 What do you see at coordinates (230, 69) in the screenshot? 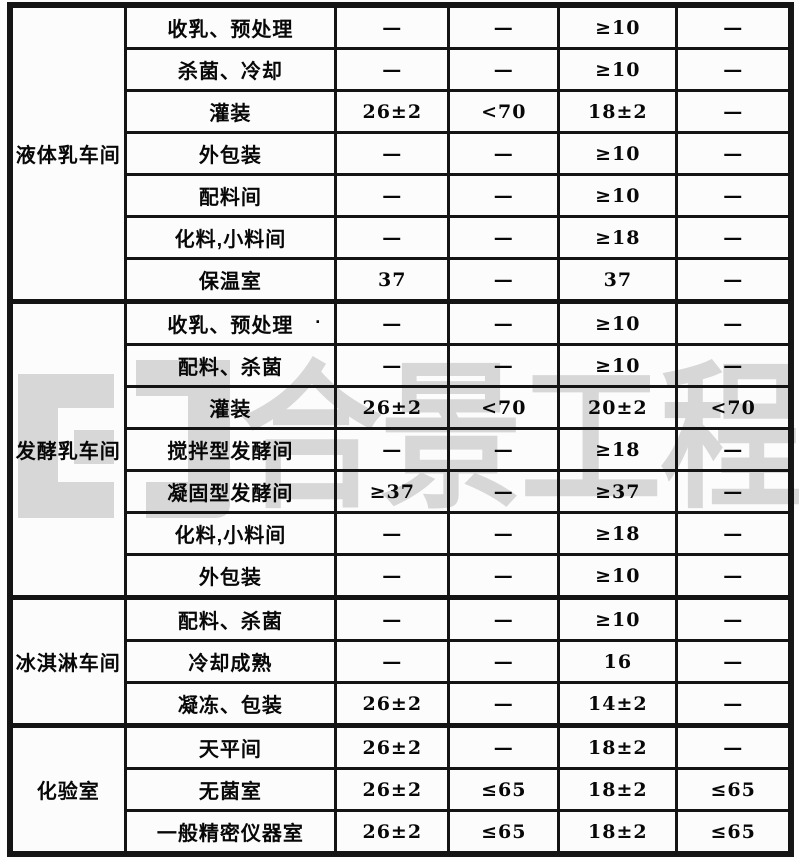
I see `room-cell: 杀菌、冷却` at bounding box center [230, 69].